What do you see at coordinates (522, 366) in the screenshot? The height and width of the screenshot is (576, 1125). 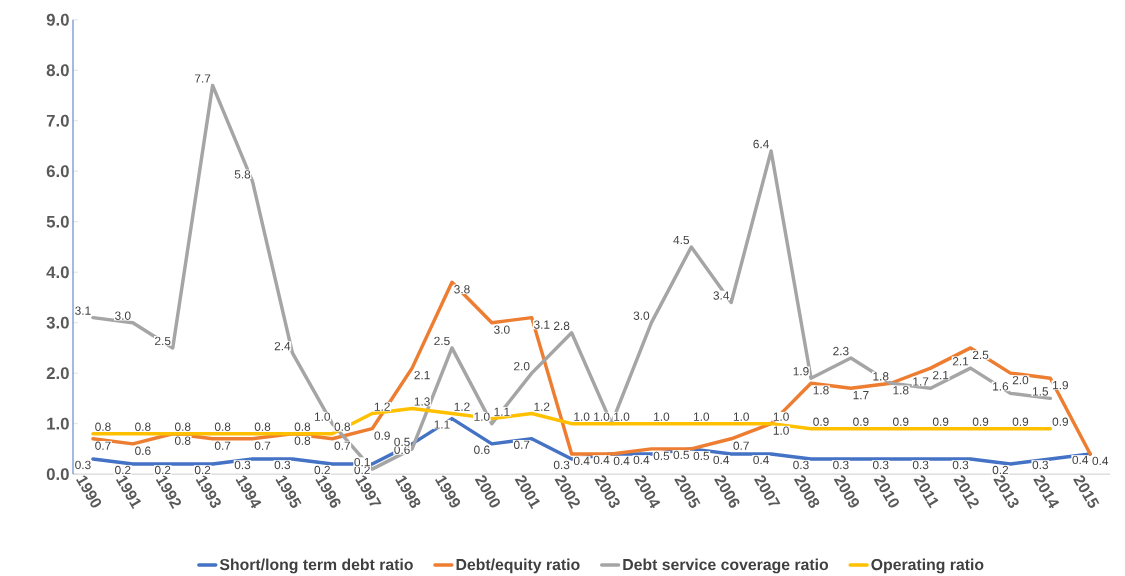 I see `data-label: 2.0` at bounding box center [522, 366].